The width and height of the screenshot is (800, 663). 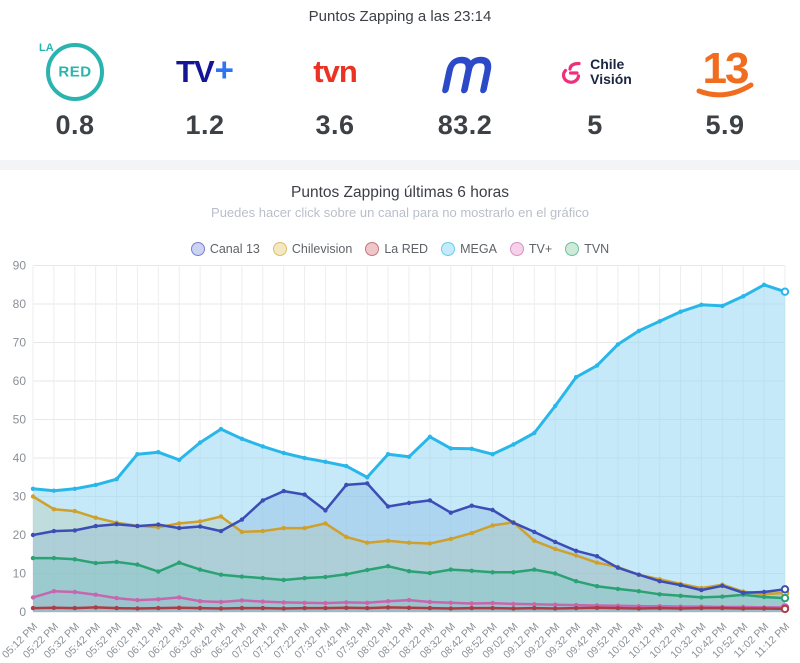 What do you see at coordinates (20, 304) in the screenshot?
I see `svg-text: 80` at bounding box center [20, 304].